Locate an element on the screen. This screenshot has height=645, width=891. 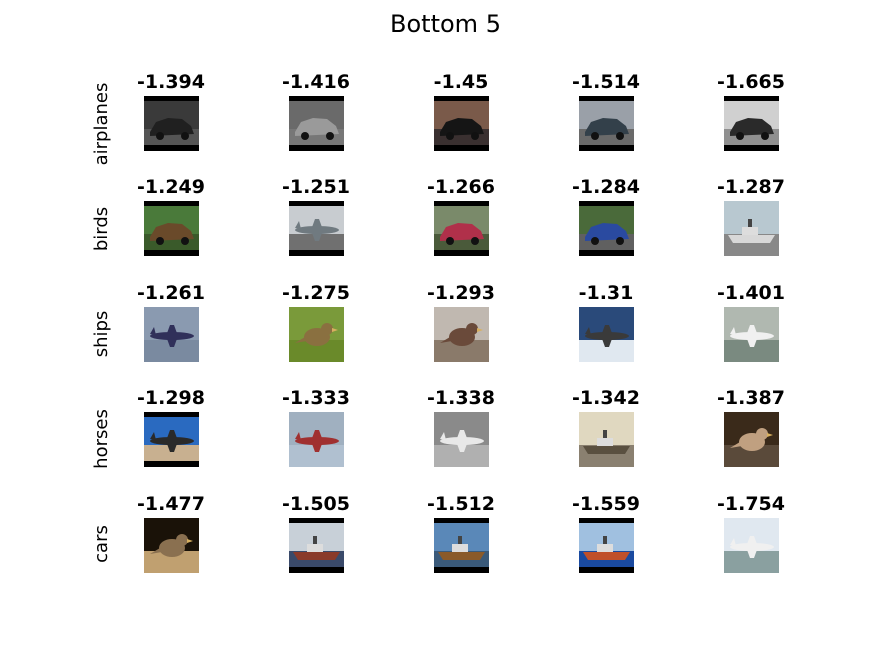
score-label: -1.31 is located at coordinates (606, 293).